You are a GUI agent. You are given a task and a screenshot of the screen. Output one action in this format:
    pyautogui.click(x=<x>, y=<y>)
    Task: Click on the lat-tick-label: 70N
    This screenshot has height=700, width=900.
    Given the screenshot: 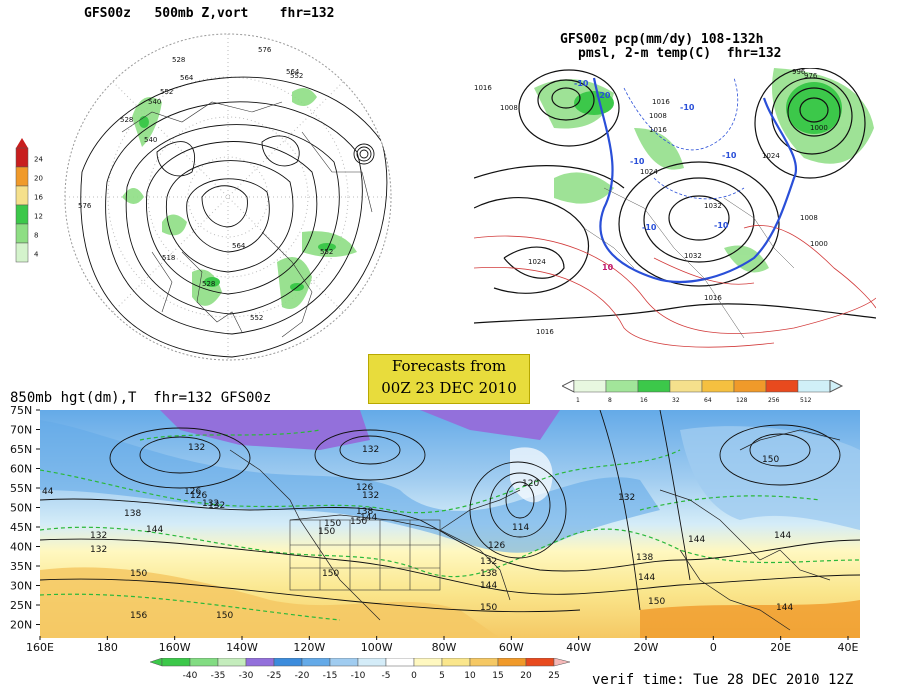 What is the action you would take?
    pyautogui.click(x=21, y=430)
    